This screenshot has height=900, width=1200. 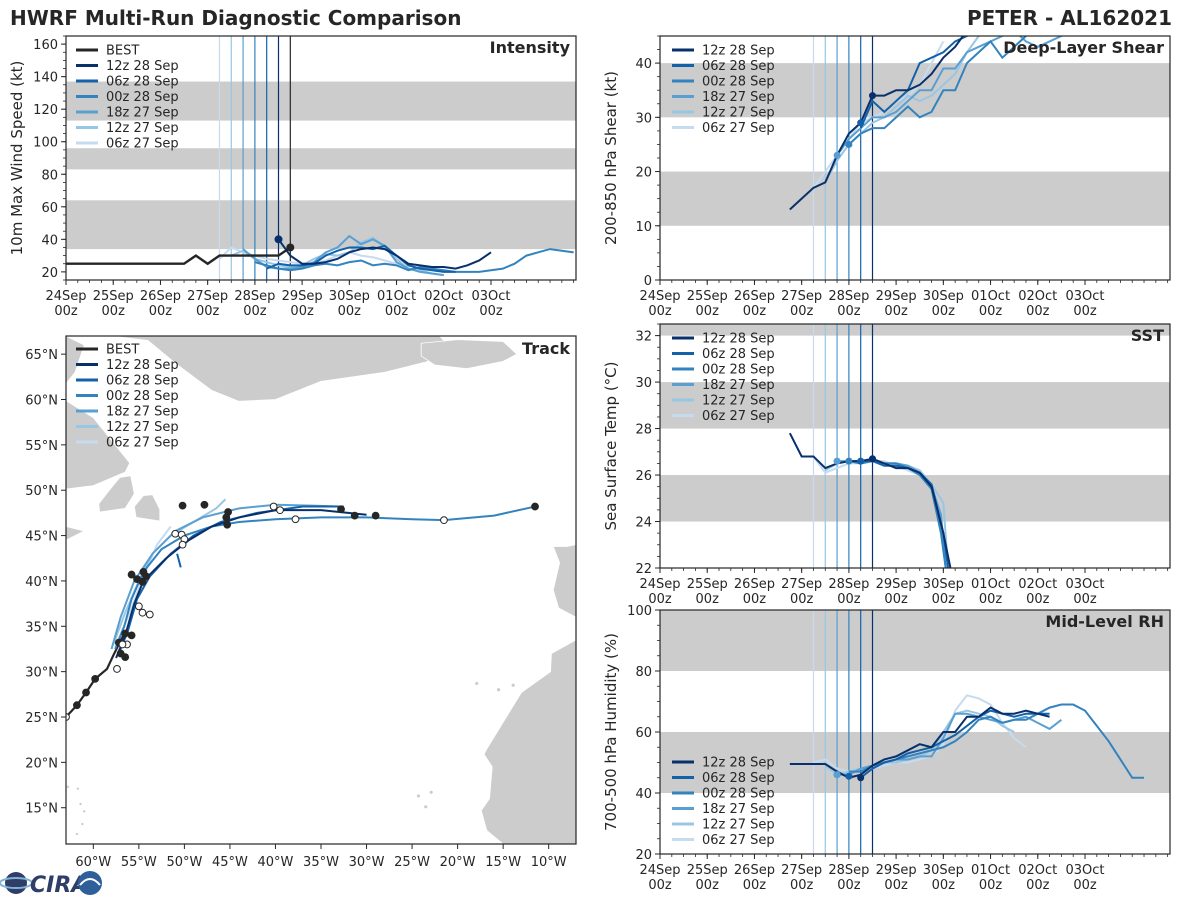 I want to click on sst-legend-label: 12z 27 Sep, so click(x=738, y=401).